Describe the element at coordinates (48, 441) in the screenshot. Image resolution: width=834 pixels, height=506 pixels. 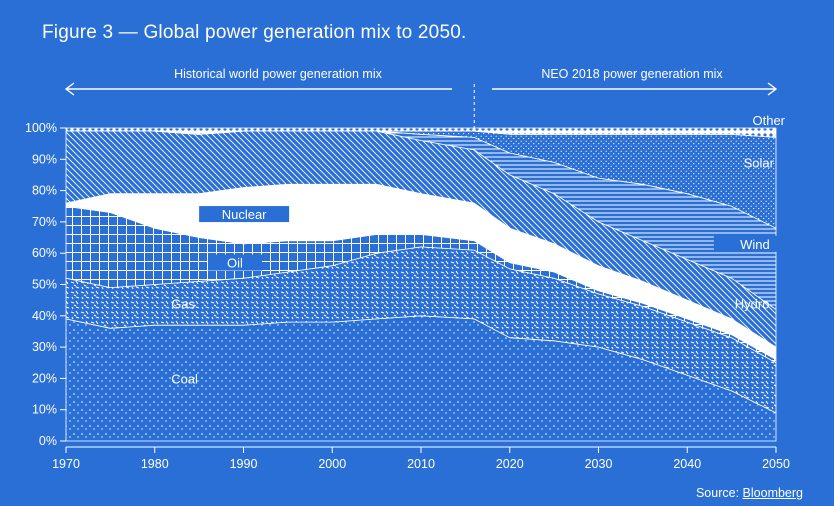
I see `y-tick-label: 0%` at that location.